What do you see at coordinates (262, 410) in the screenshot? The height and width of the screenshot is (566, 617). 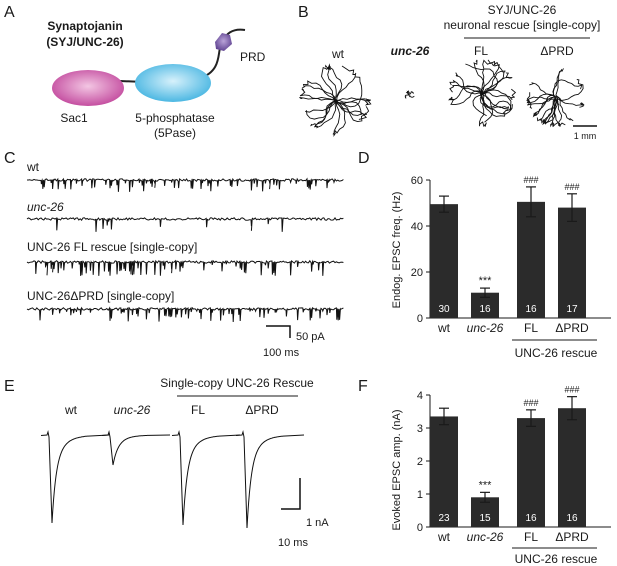 I see `evoked-label-dprd: ΔPRD` at bounding box center [262, 410].